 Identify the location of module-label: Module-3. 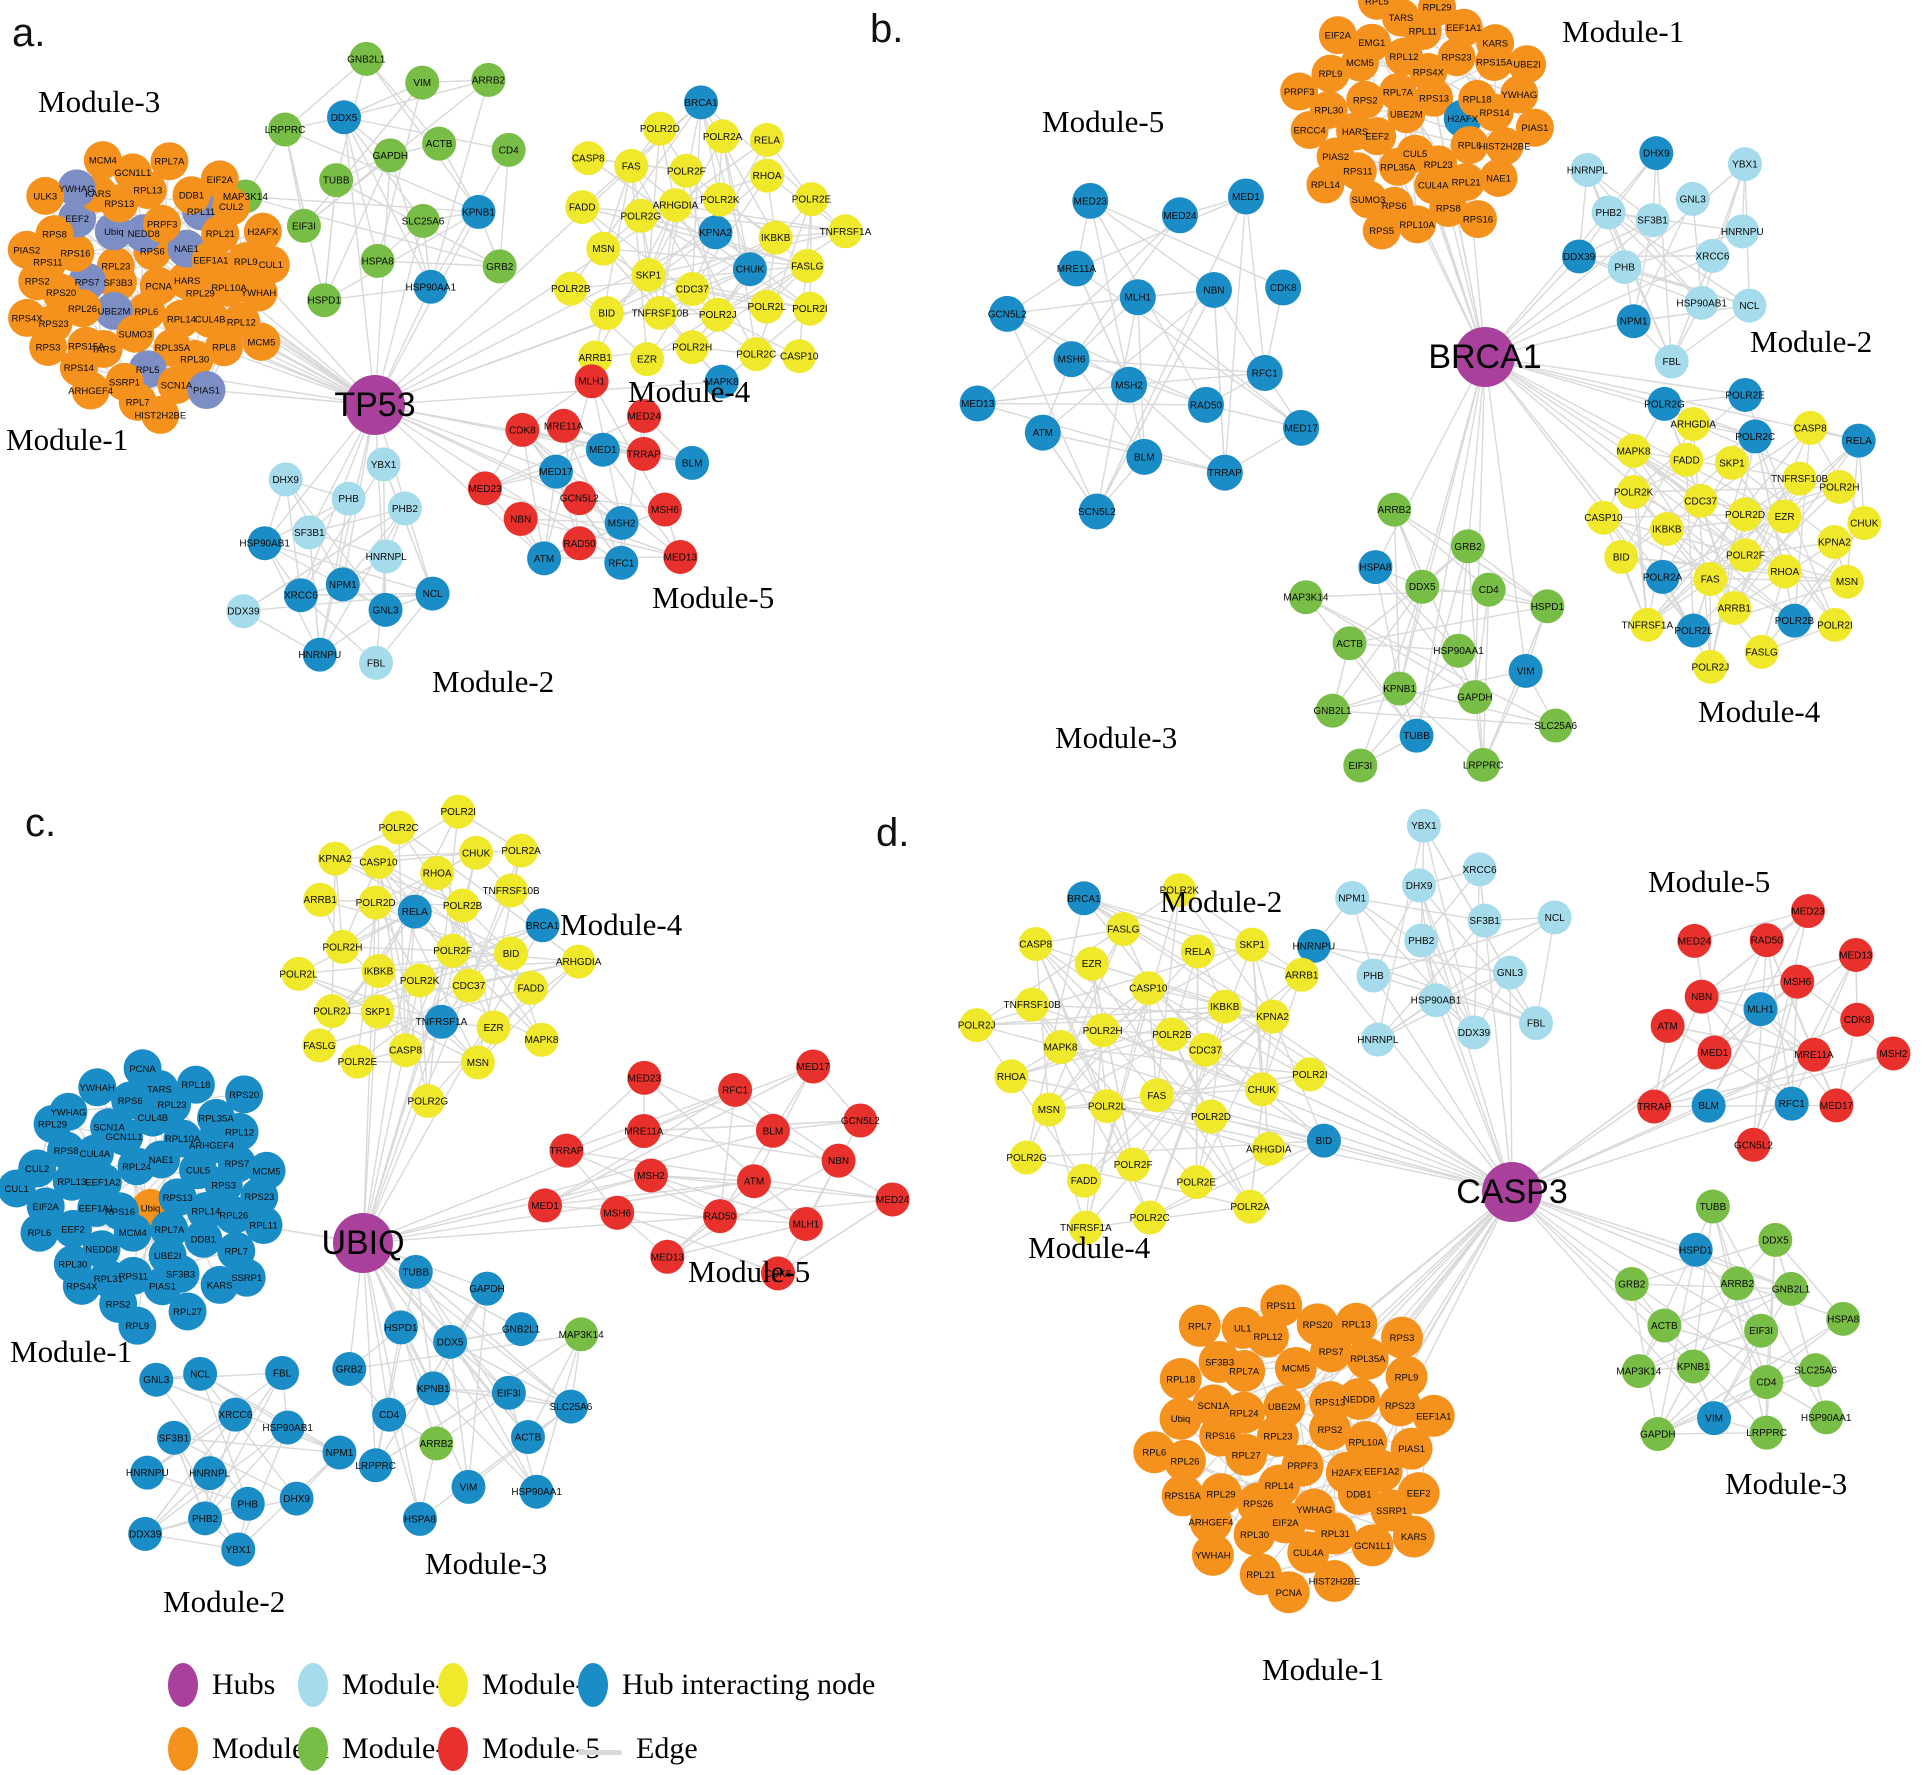
(1116, 737).